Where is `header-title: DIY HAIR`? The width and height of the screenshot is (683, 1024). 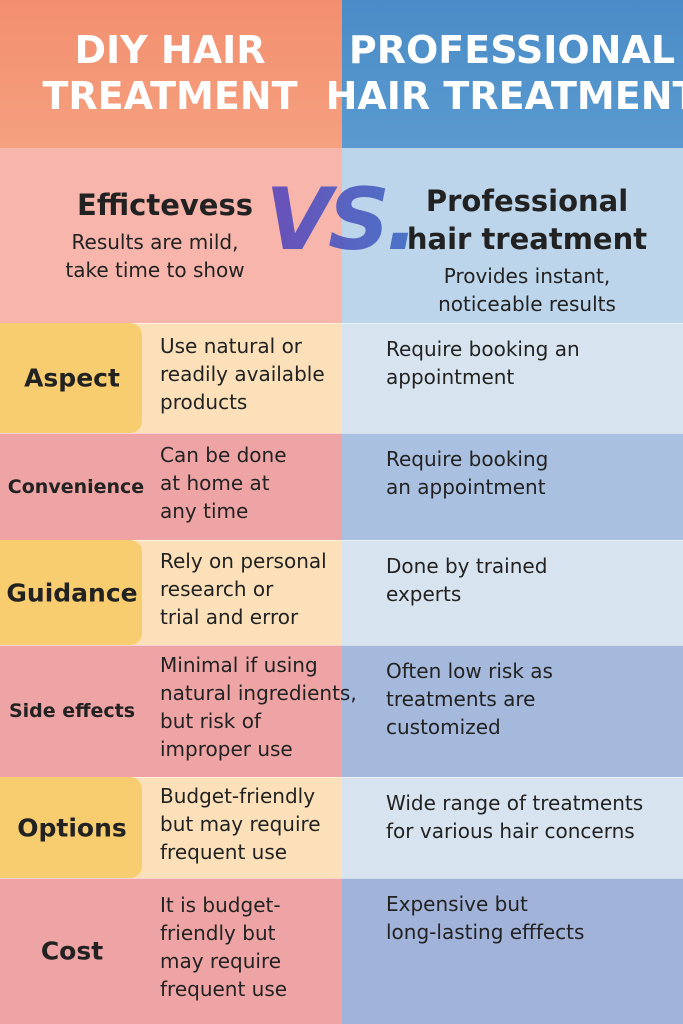
header-title: DIY HAIR is located at coordinates (170, 50).